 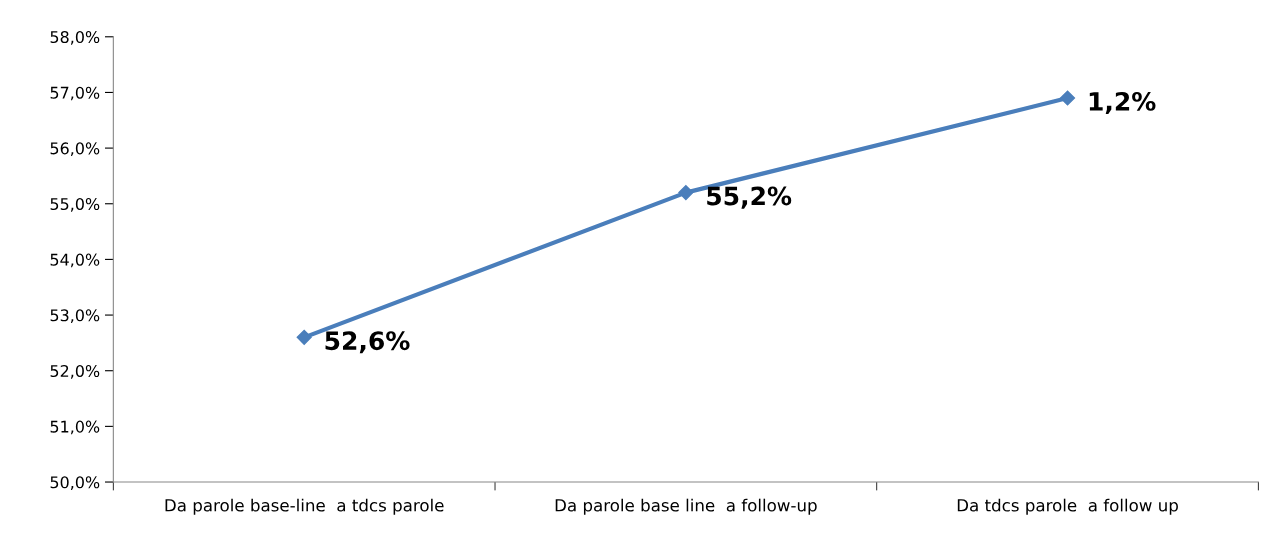 I want to click on y-tick-label: 50,0%, so click(x=75, y=483).